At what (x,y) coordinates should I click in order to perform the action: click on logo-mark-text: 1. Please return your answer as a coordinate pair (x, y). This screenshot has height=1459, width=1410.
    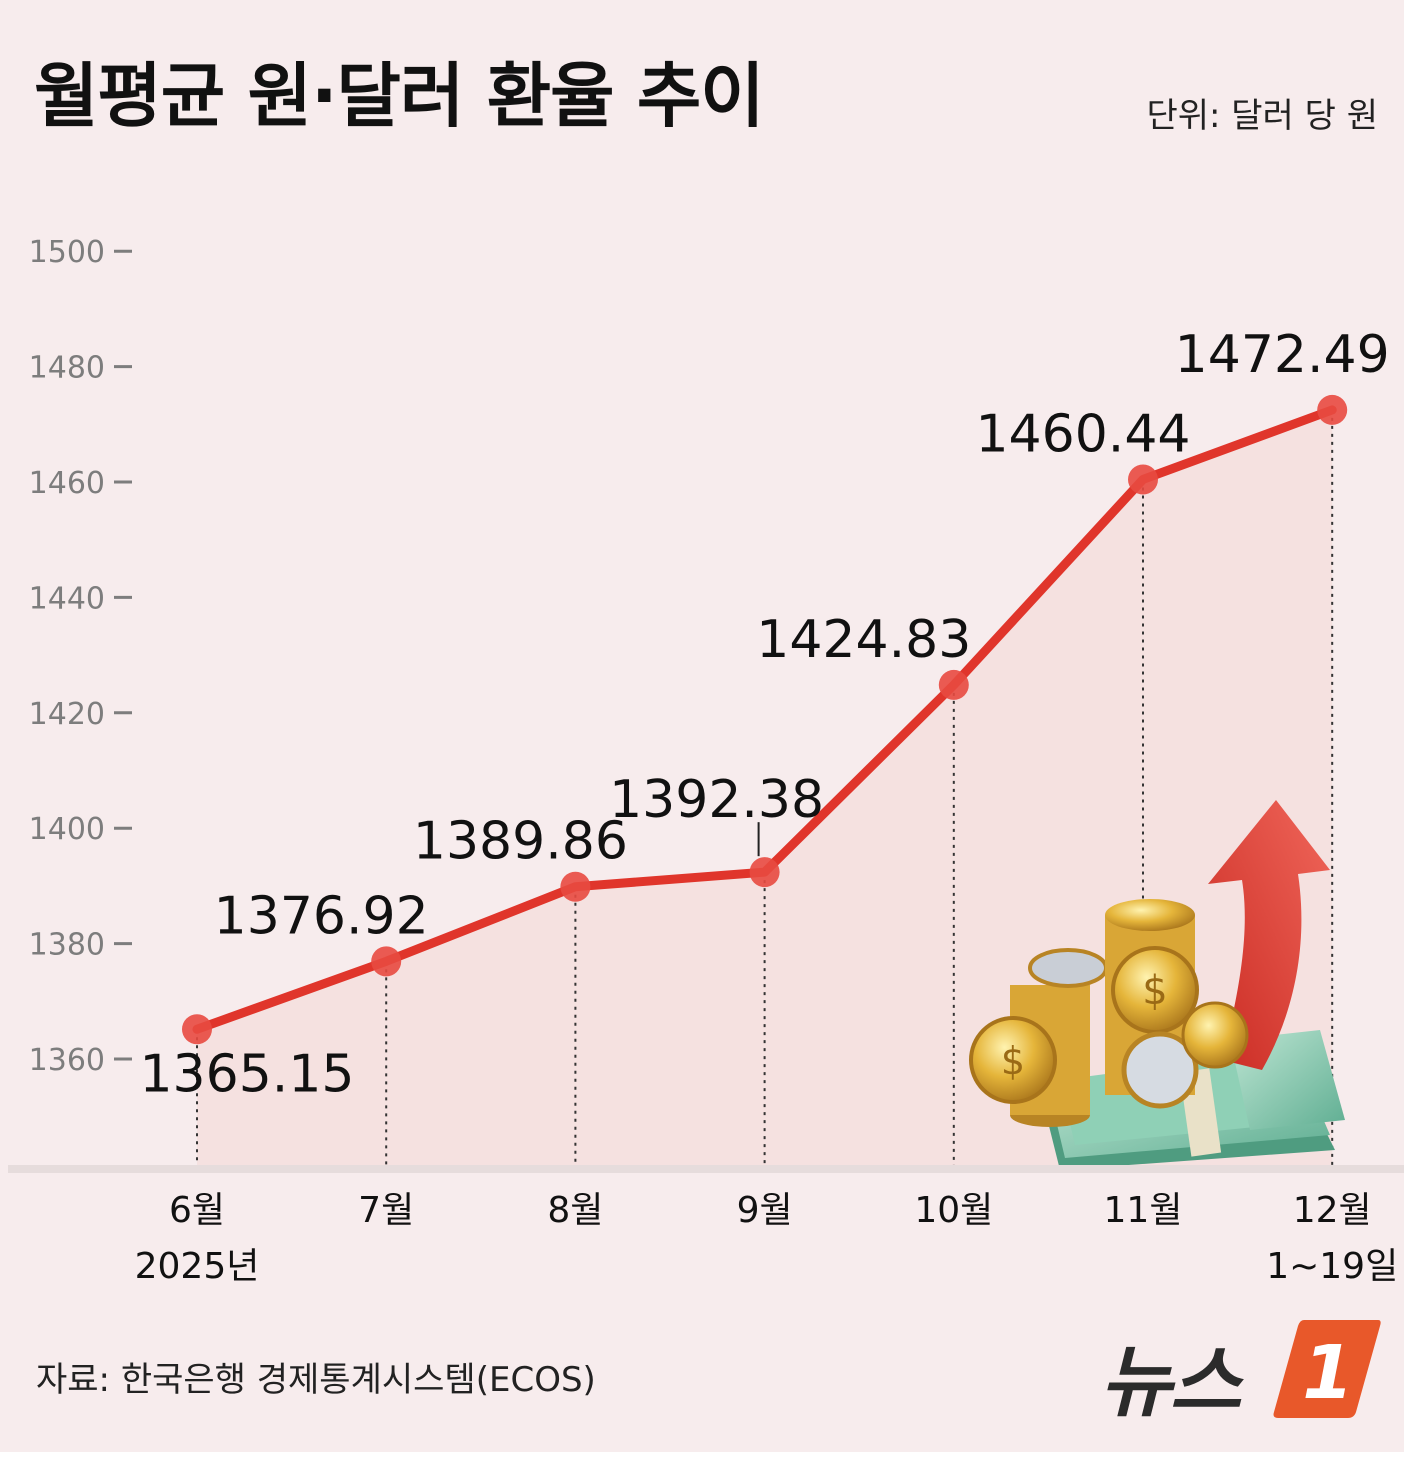
    Looking at the image, I should click on (1328, 1373).